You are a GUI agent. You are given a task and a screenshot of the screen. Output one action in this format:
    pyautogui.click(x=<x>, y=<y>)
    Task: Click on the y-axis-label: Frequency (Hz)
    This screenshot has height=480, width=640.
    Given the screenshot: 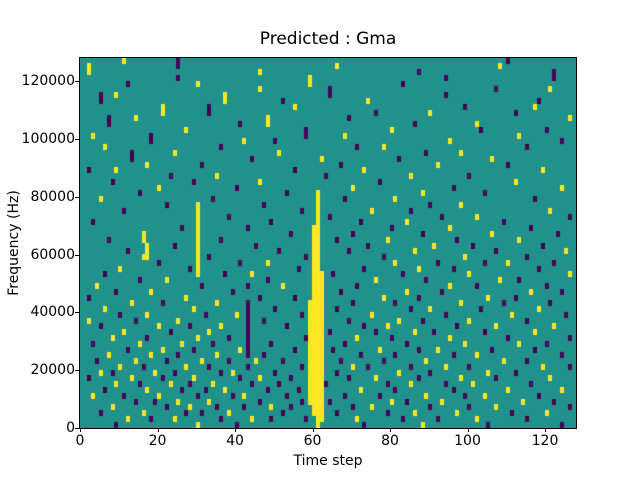 What is the action you would take?
    pyautogui.click(x=14, y=243)
    